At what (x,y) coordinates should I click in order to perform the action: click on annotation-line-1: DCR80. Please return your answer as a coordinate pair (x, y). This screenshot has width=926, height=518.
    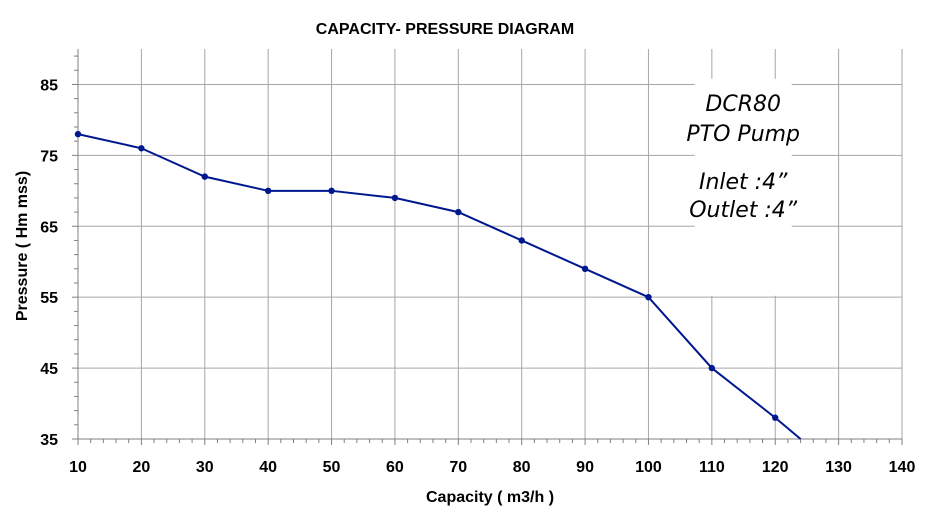
    Looking at the image, I should click on (743, 104).